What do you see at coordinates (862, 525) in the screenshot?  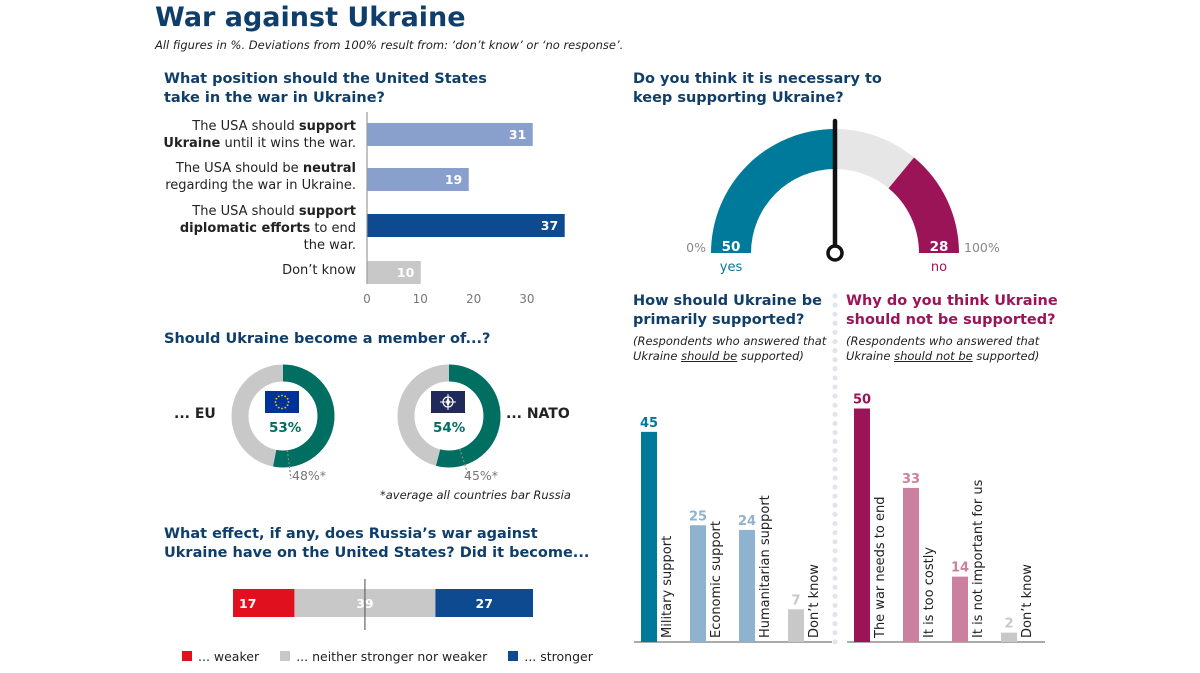 I see `why-not-bar-the-war-needs-to-end` at bounding box center [862, 525].